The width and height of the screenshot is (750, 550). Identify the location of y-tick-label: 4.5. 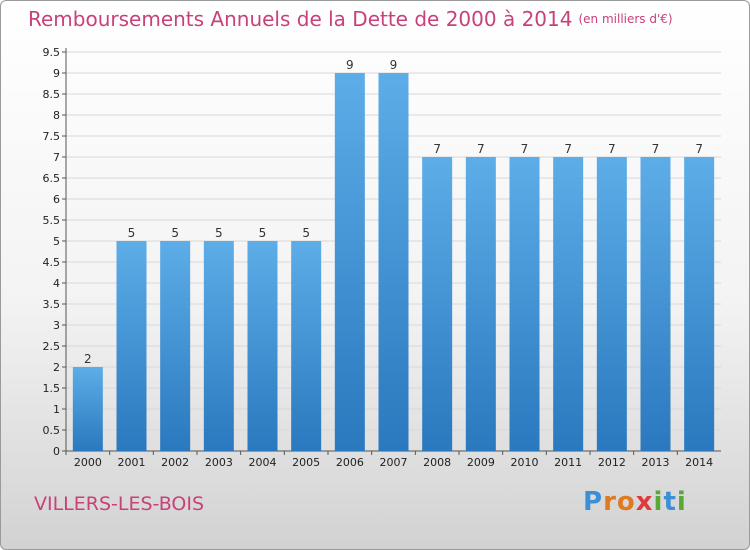
(52, 262).